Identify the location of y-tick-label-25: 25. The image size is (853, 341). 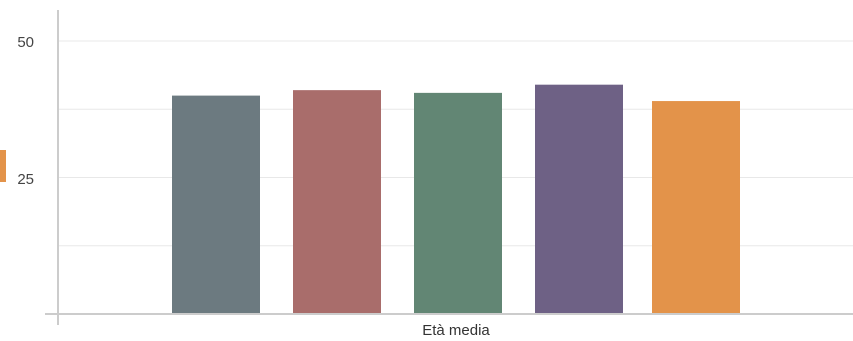
(25, 179).